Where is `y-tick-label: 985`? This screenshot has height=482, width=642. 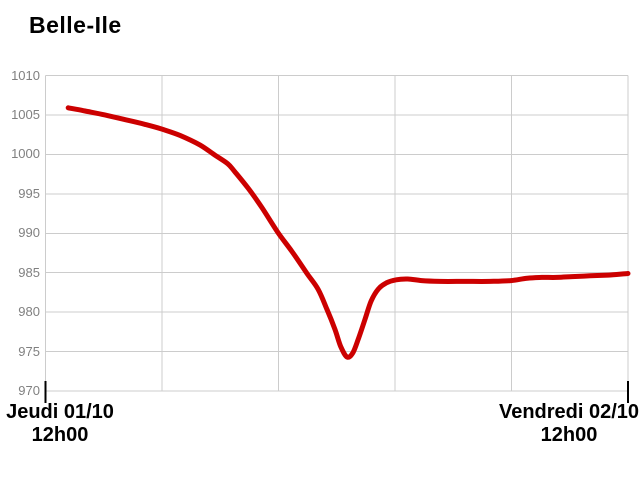
y-tick-label: 985 is located at coordinates (29, 272).